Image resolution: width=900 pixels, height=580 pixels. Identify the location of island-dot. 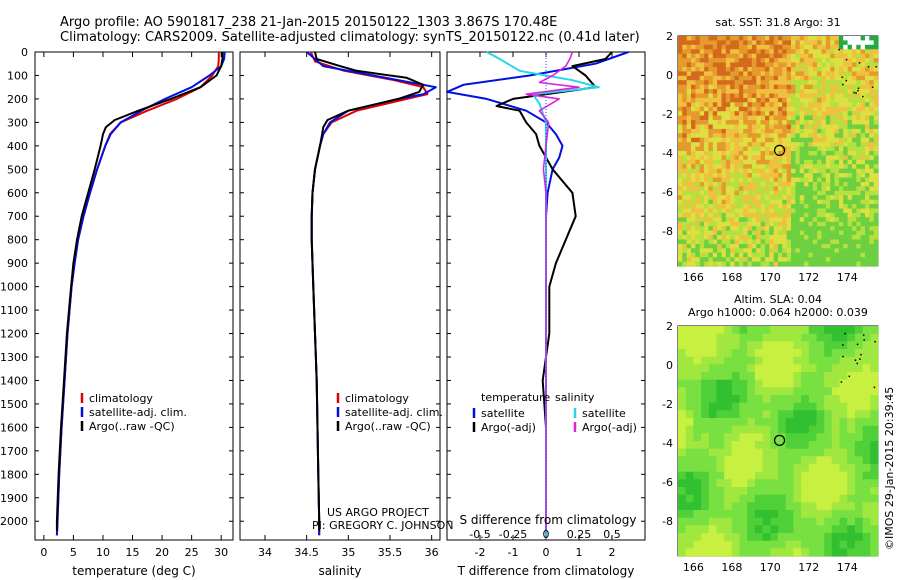
(861, 354).